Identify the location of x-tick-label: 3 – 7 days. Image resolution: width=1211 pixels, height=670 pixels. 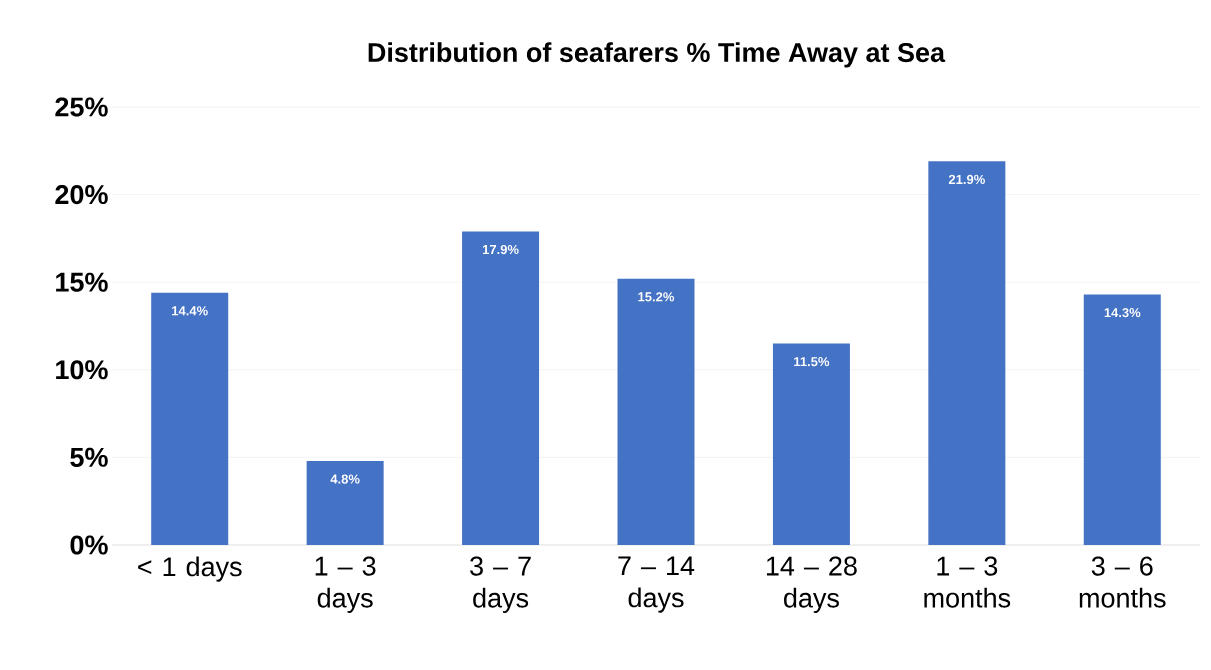
(500, 584).